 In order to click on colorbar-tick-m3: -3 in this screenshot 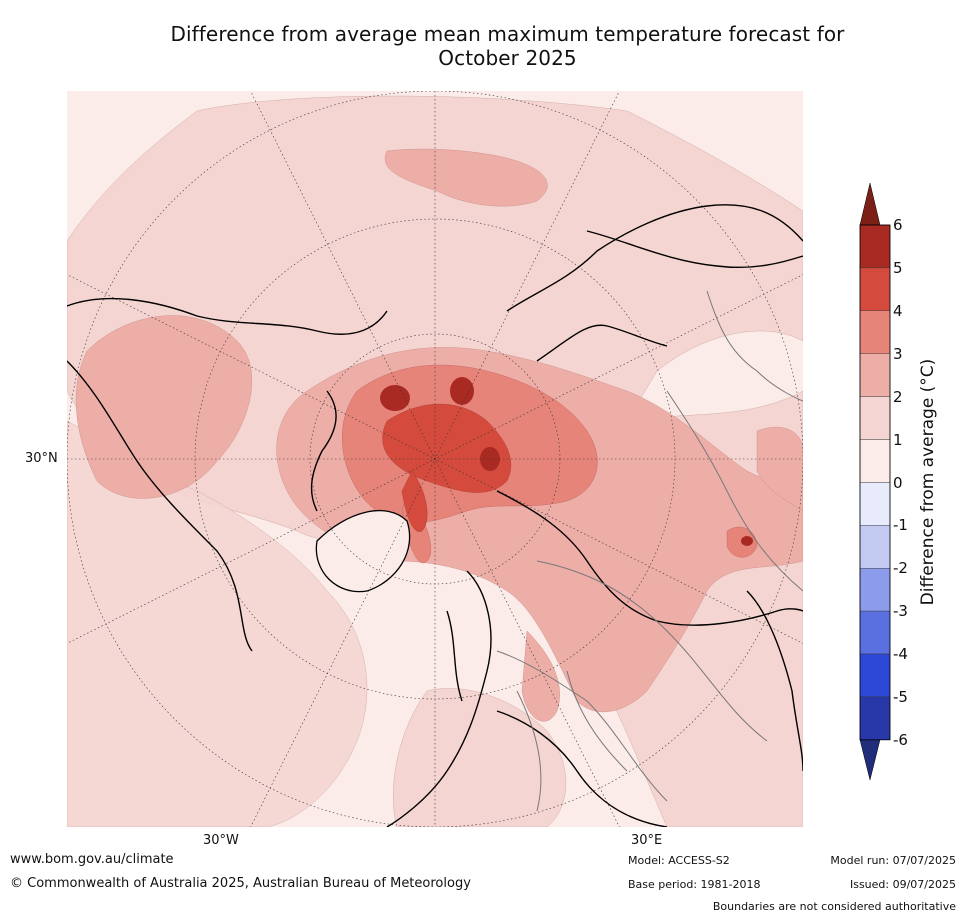, I will do `click(900, 611)`.